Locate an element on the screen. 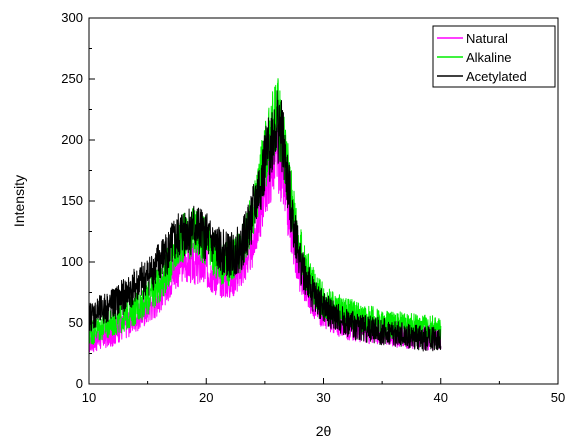 This screenshot has width=571, height=442. y-axis-title: Intensity is located at coordinates (19, 201).